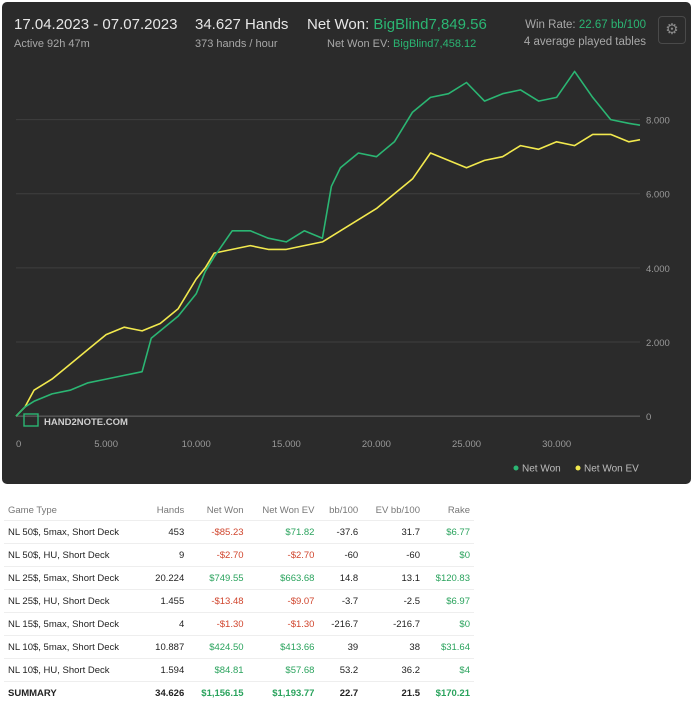 This screenshot has width=700, height=704. I want to click on column-header: Hands, so click(167, 510).